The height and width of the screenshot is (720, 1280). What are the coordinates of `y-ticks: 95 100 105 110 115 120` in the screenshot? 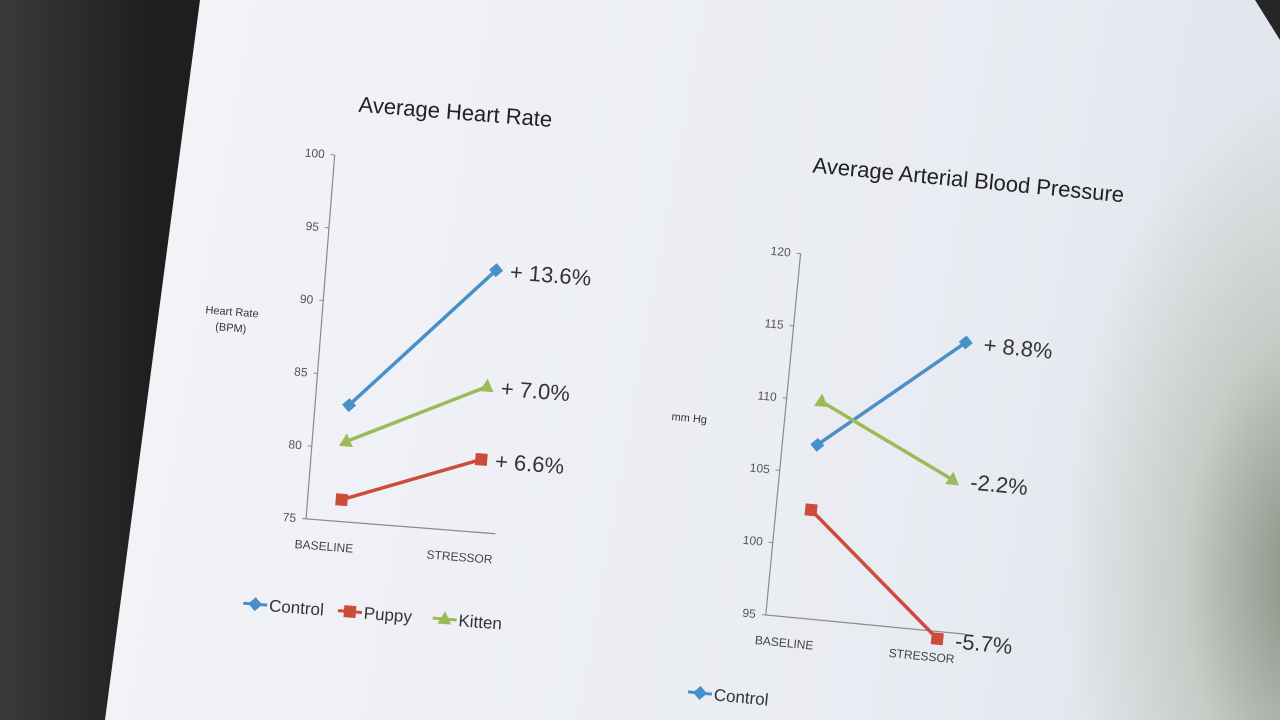 It's located at (771, 432).